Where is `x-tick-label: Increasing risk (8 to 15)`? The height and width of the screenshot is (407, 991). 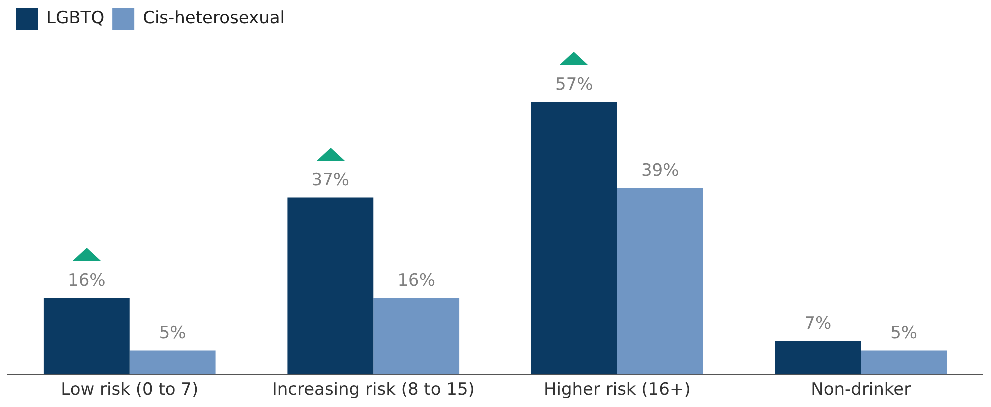
x-tick-label: Increasing risk (8 to 15) is located at coordinates (373, 390).